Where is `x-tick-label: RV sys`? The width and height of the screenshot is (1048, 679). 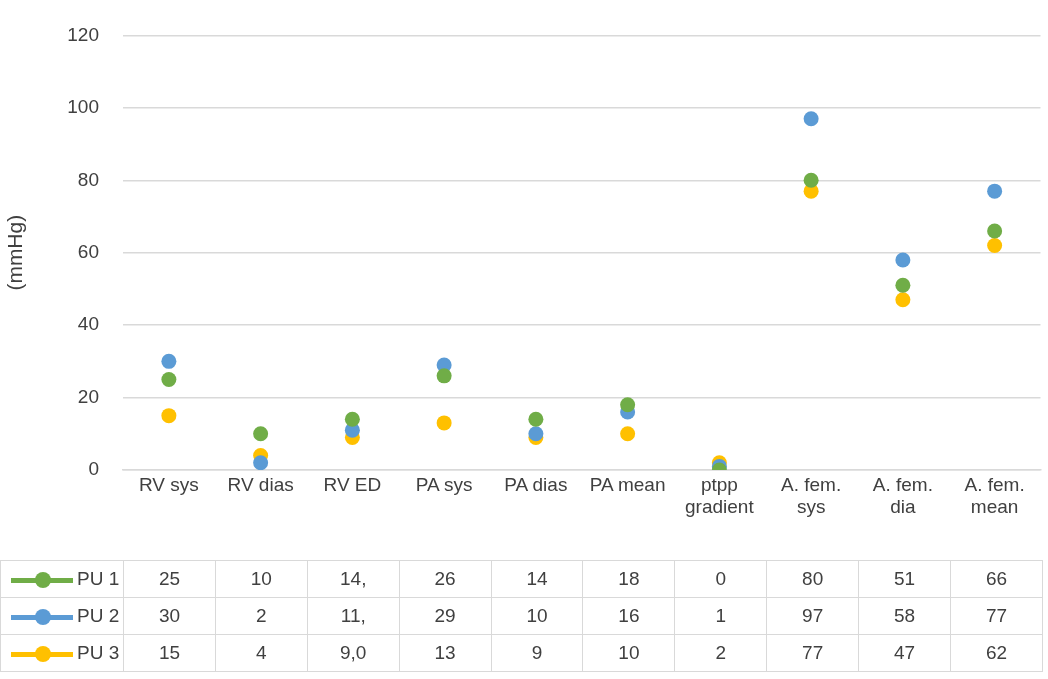 x-tick-label: RV sys is located at coordinates (168, 484).